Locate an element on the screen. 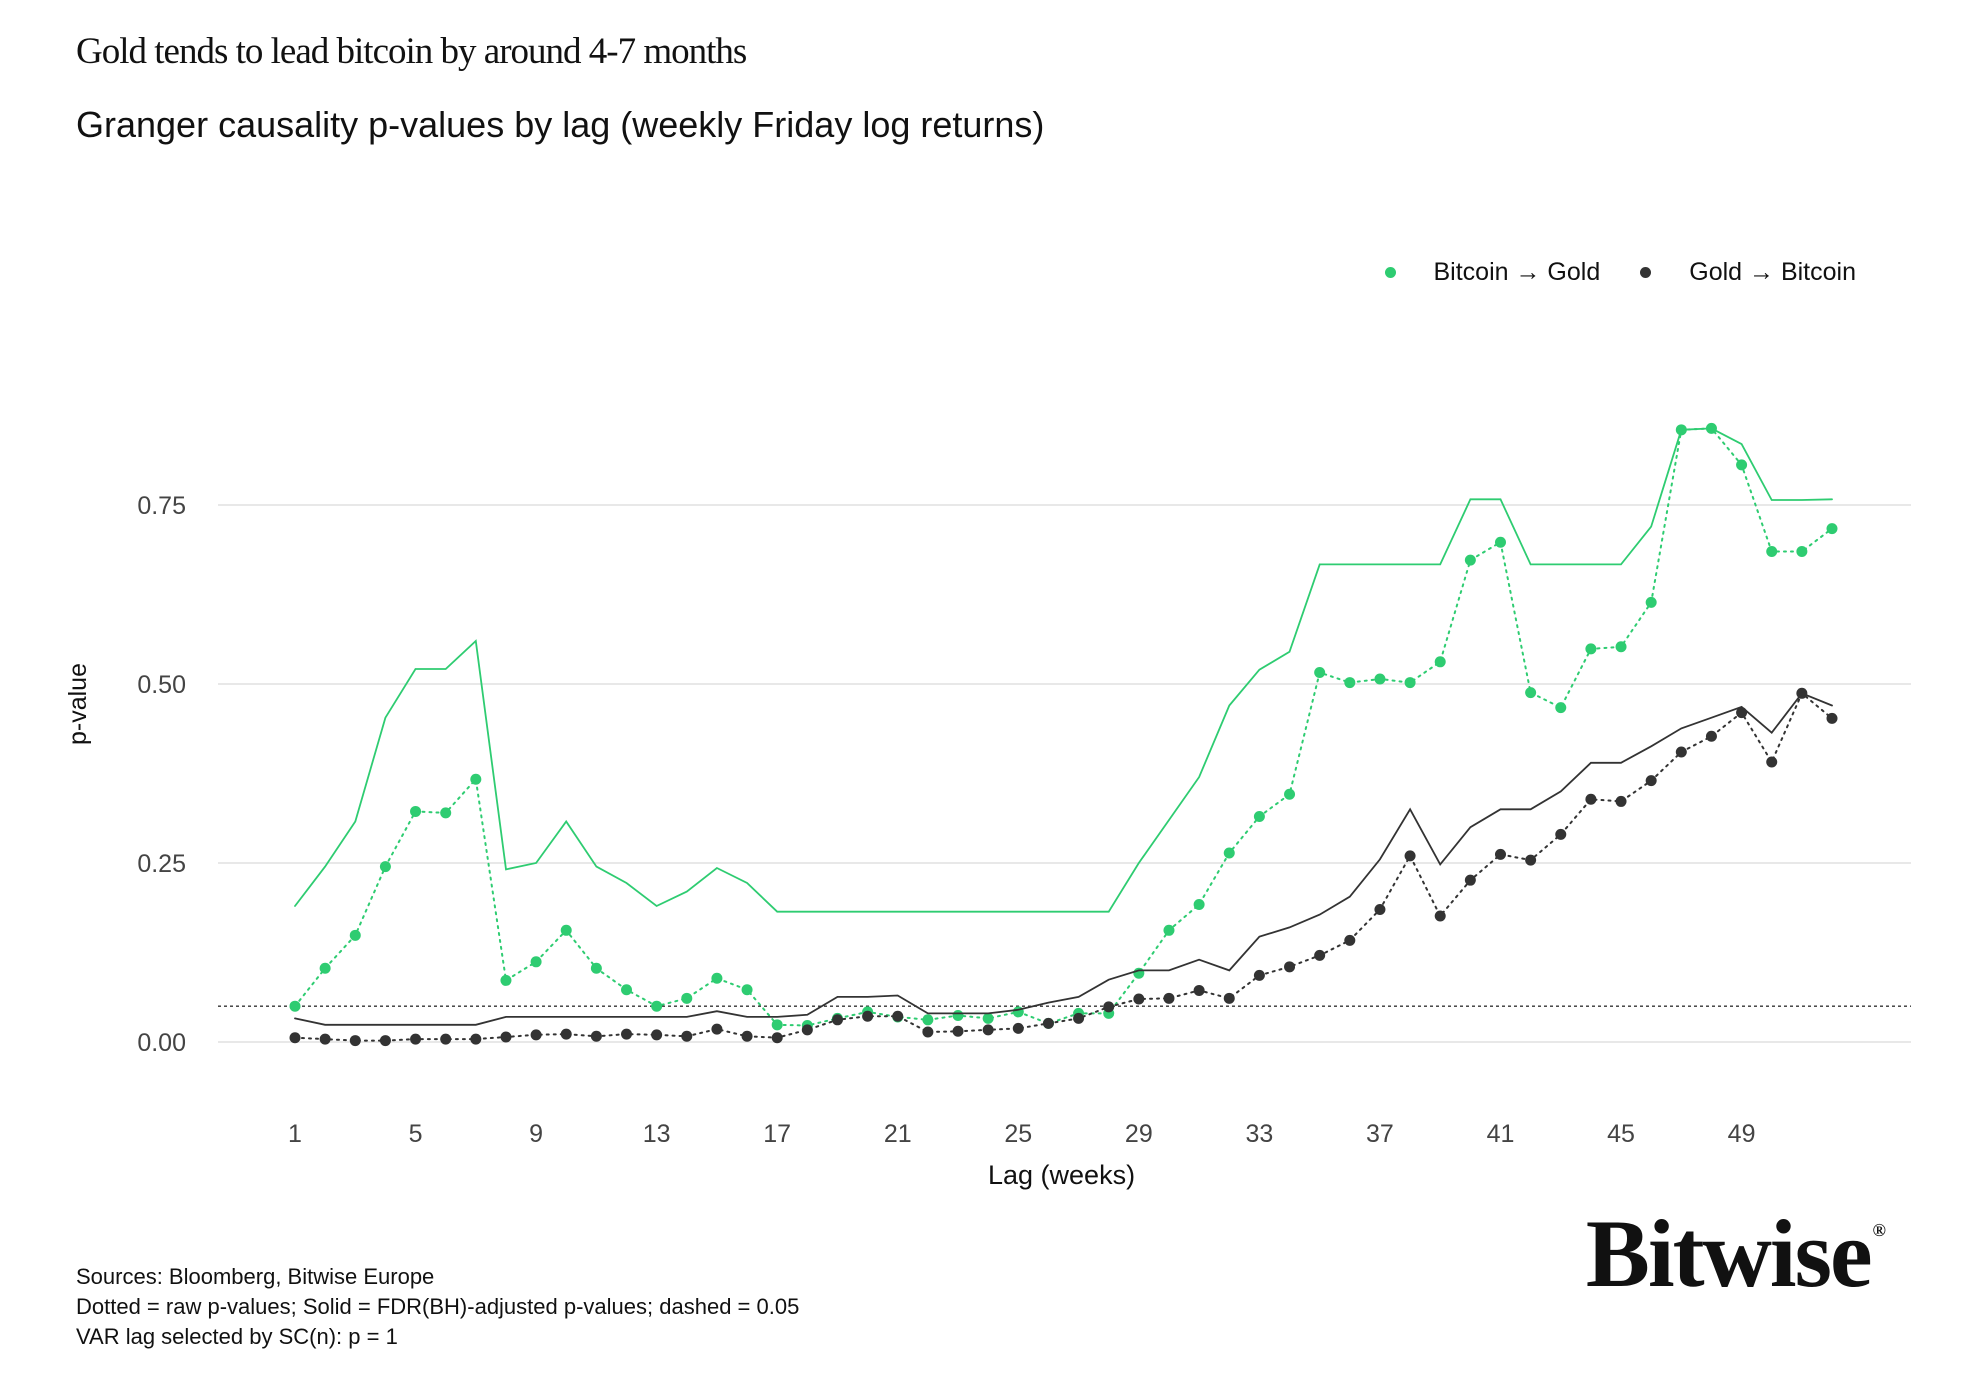 This screenshot has width=1968, height=1377. x-tick-label: 1 is located at coordinates (295, 1134).